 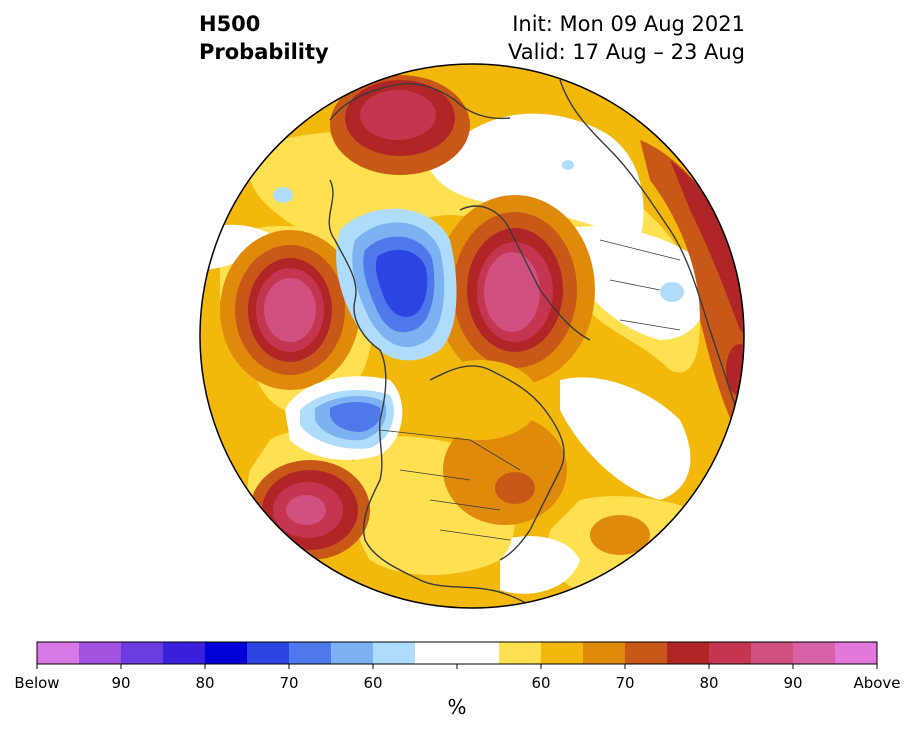 I want to click on variable-title: H500, so click(x=230, y=24).